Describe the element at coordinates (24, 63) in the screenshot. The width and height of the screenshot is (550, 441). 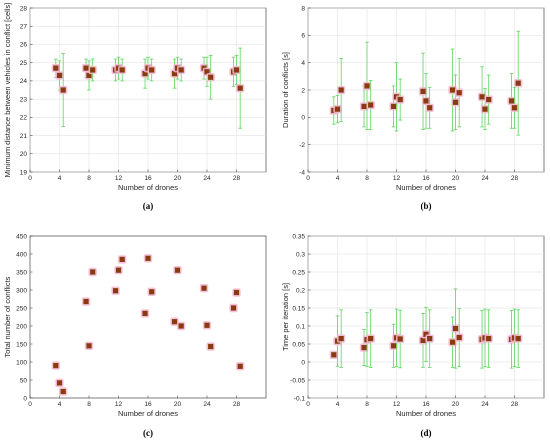
I see `y-tick-label: 25` at that location.